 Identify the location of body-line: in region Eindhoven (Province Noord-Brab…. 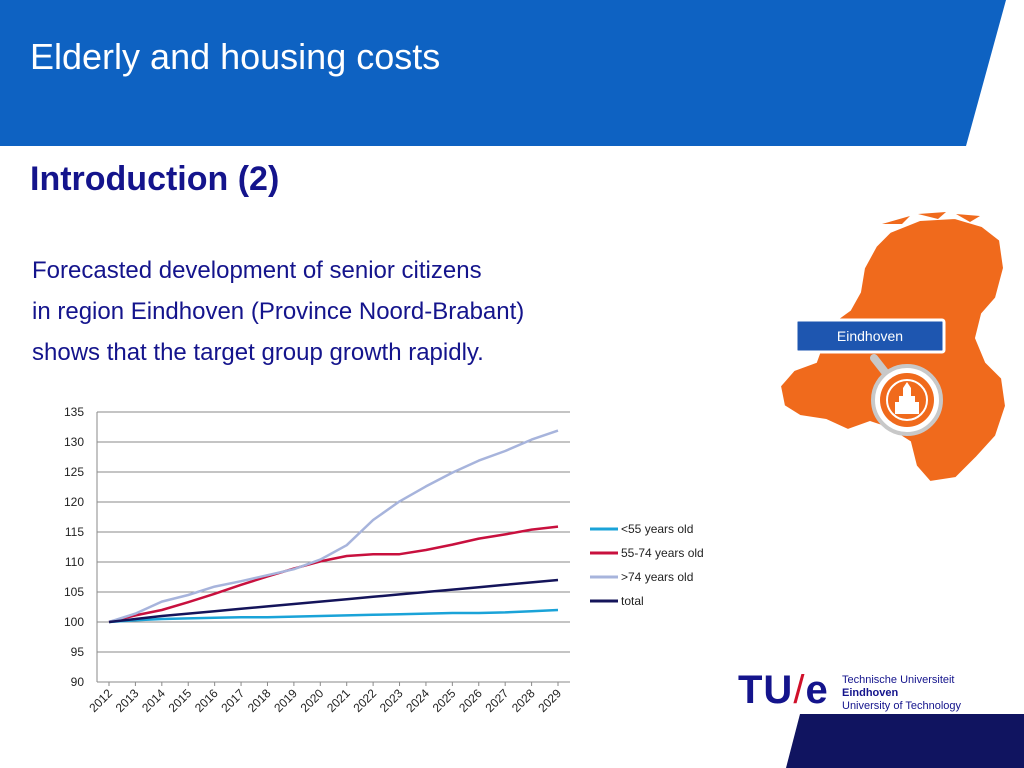
(278, 311).